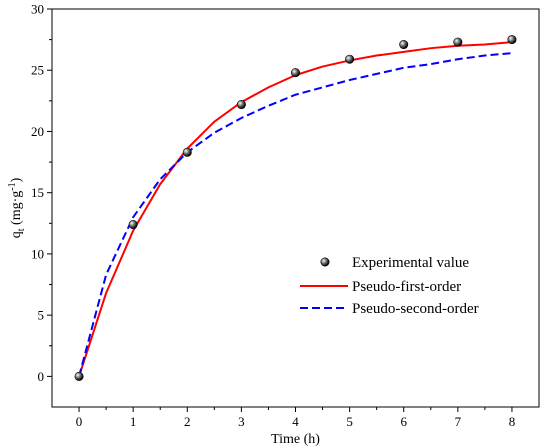 The image size is (550, 448). I want to click on y-axis-title-base: q, so click(16, 234).